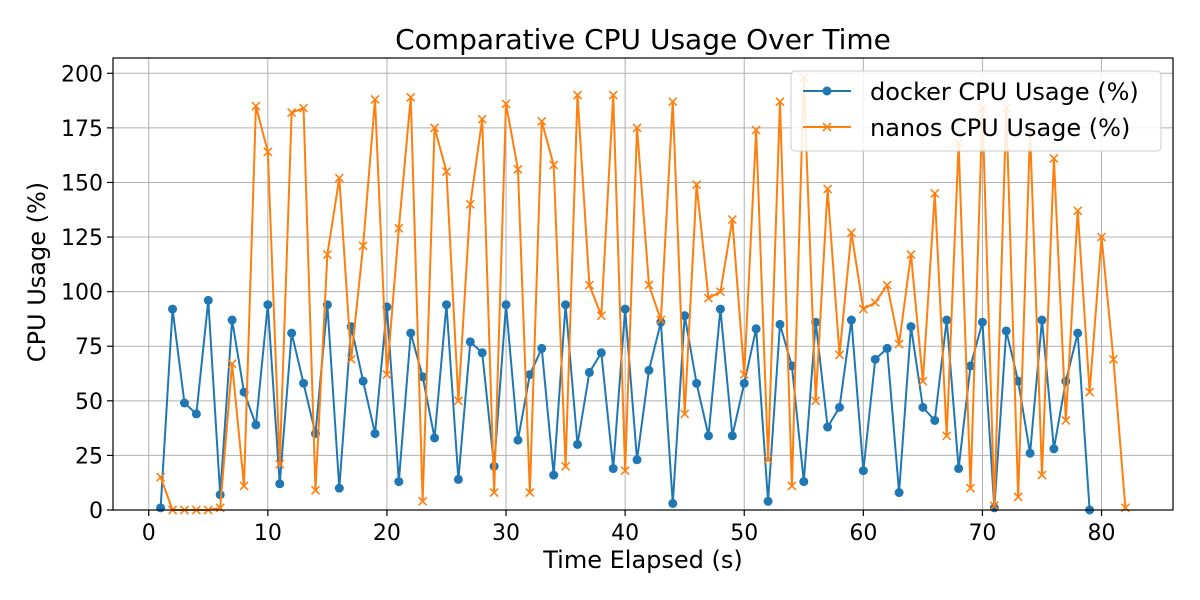  What do you see at coordinates (982, 533) in the screenshot?
I see `x-tick-label: 70` at bounding box center [982, 533].